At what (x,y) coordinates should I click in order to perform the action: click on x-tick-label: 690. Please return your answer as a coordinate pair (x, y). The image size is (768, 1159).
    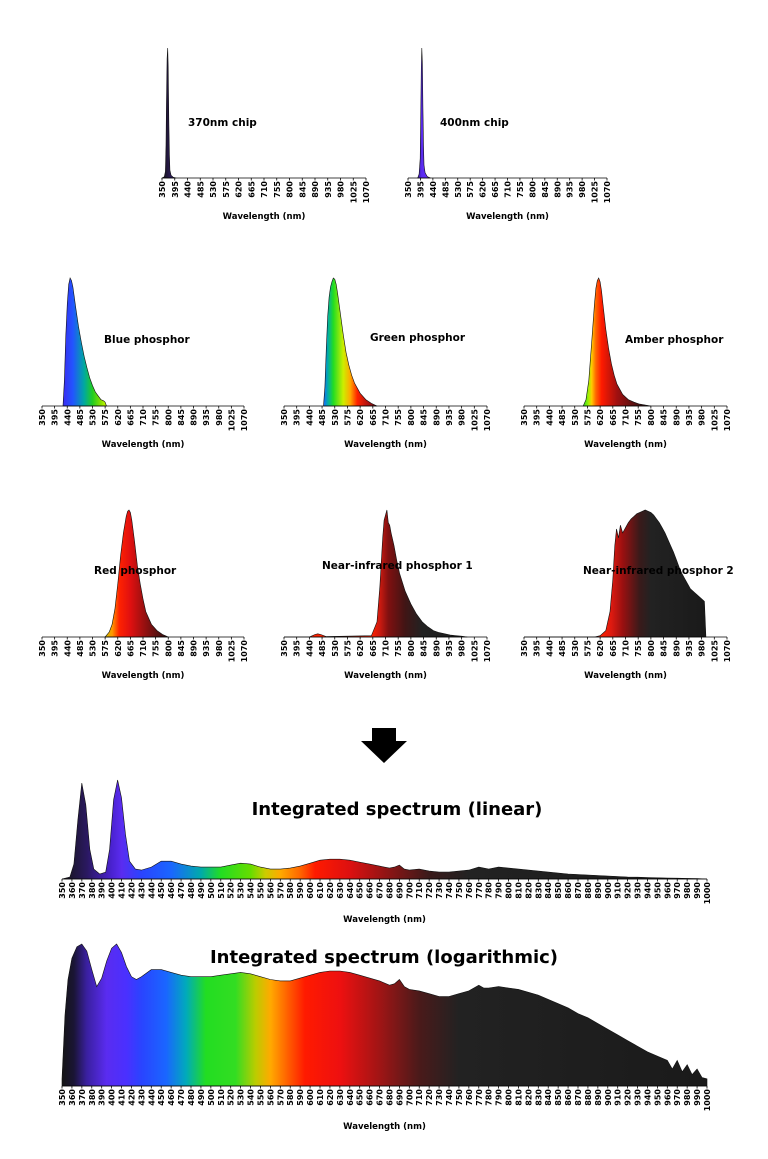
    Looking at the image, I should click on (399, 890).